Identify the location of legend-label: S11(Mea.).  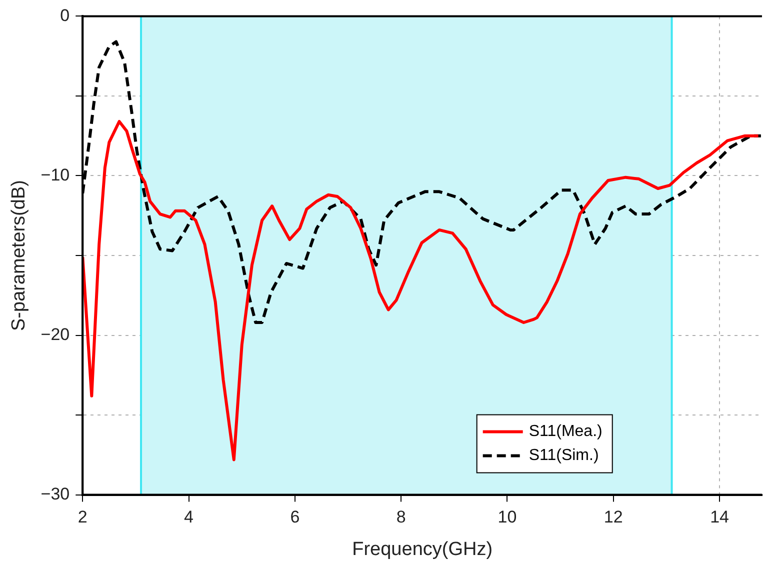
(565, 431).